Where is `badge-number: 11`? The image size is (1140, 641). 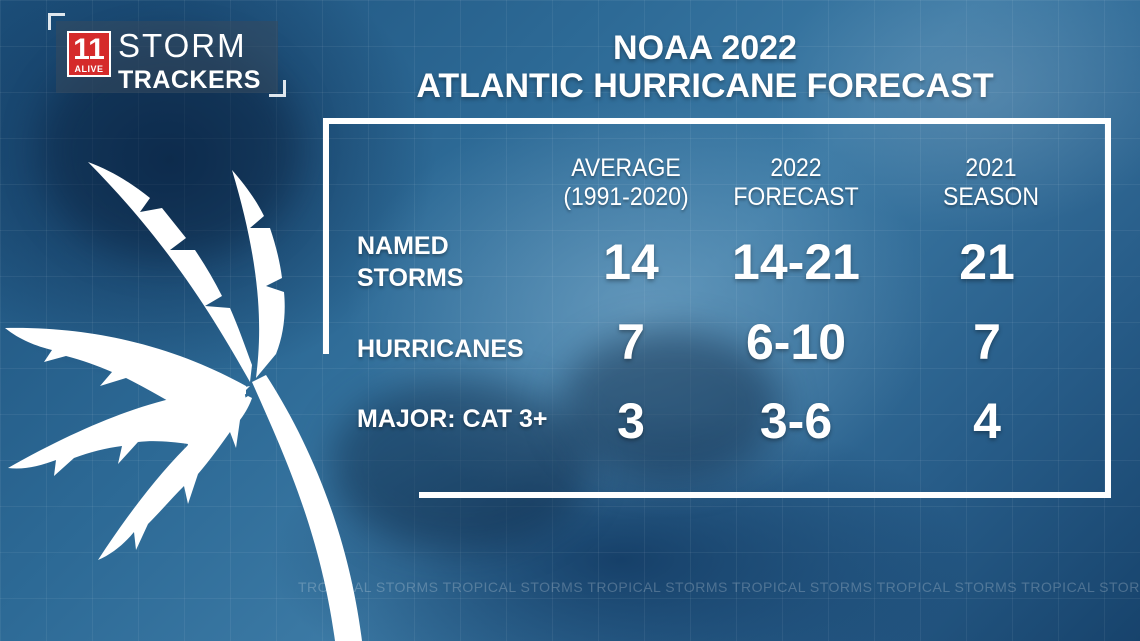 badge-number: 11 is located at coordinates (89, 49).